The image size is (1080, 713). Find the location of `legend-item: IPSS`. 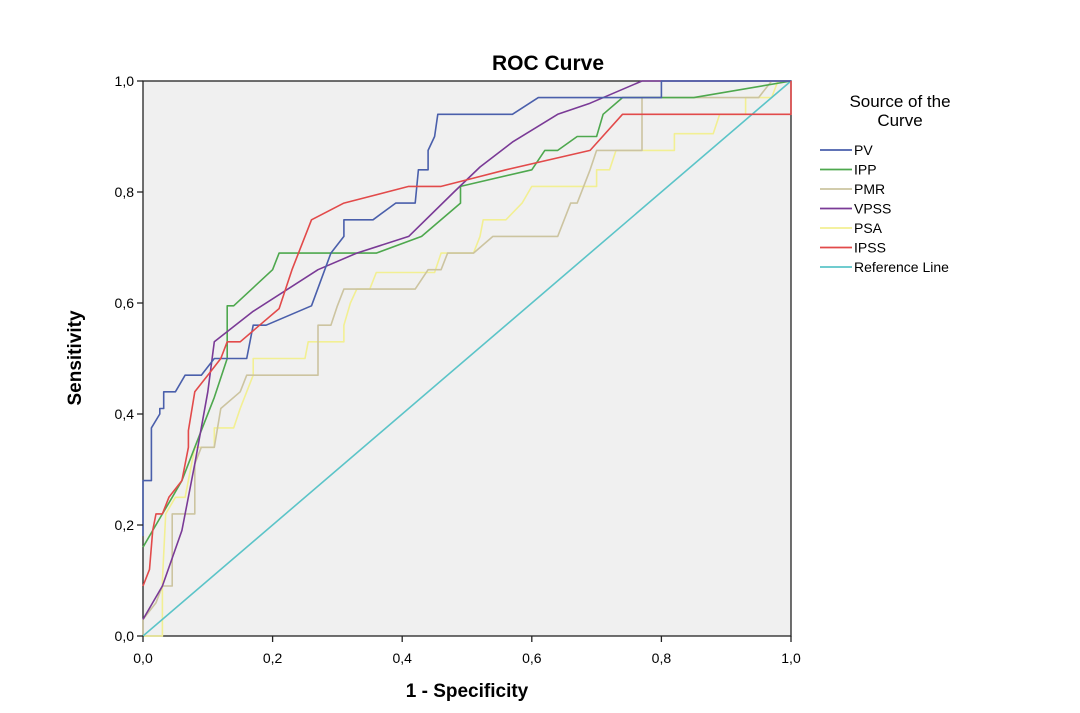

legend-item: IPSS is located at coordinates (853, 248).